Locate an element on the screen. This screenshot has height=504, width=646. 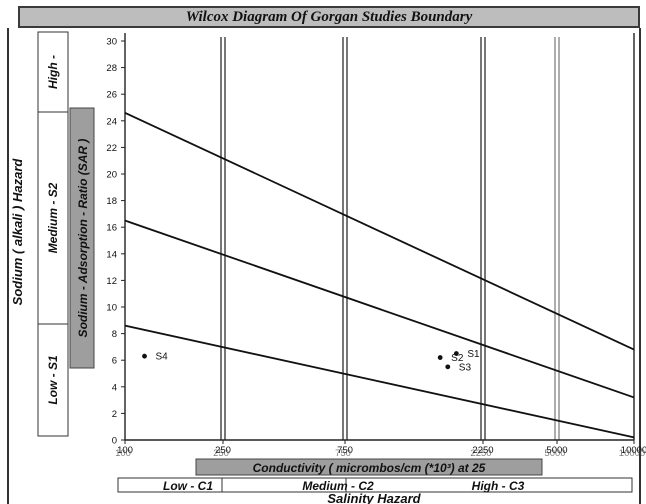
xlabel-box is located at coordinates (369, 467).